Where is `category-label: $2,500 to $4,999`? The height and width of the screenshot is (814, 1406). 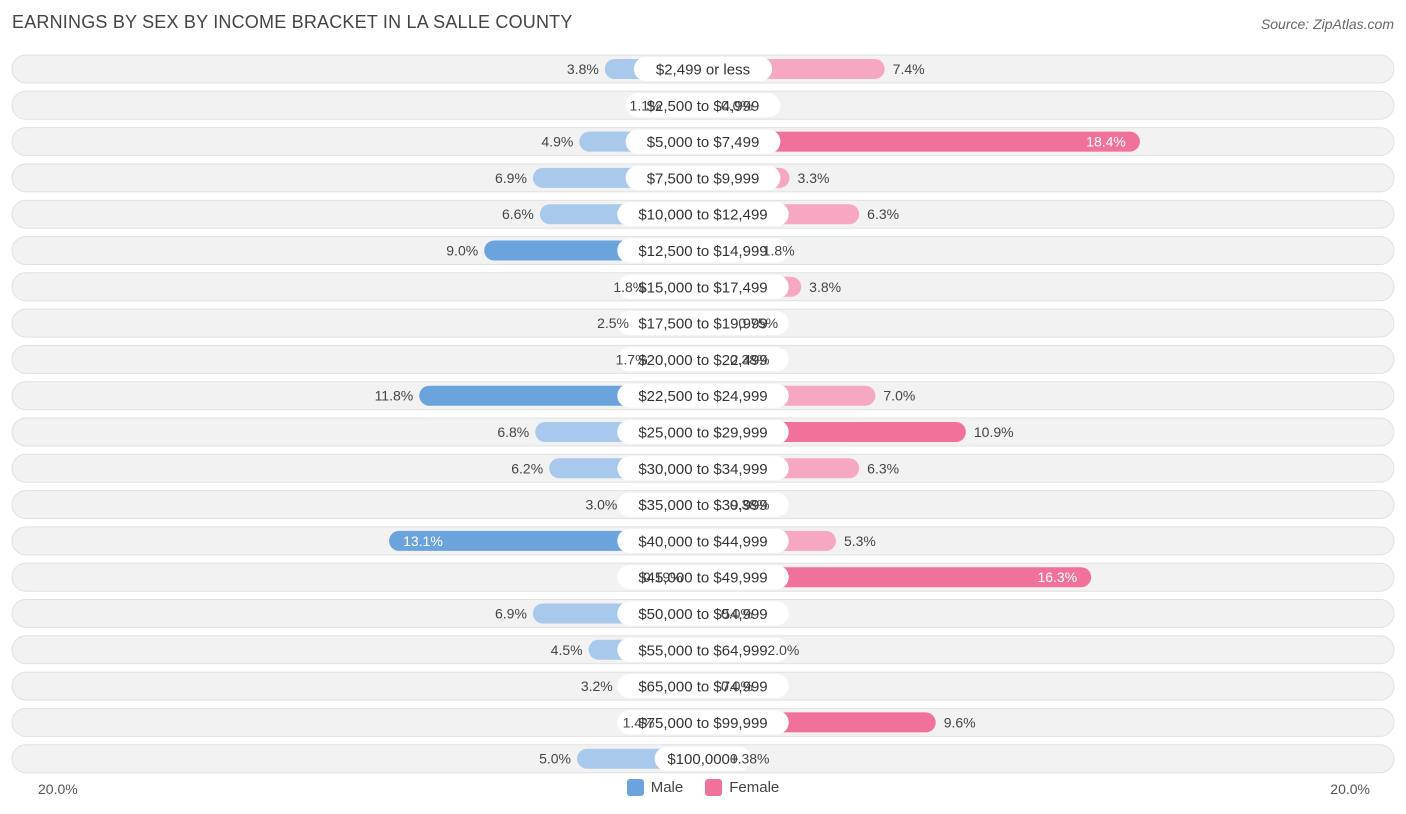
category-label: $2,500 to $4,999 is located at coordinates (703, 106).